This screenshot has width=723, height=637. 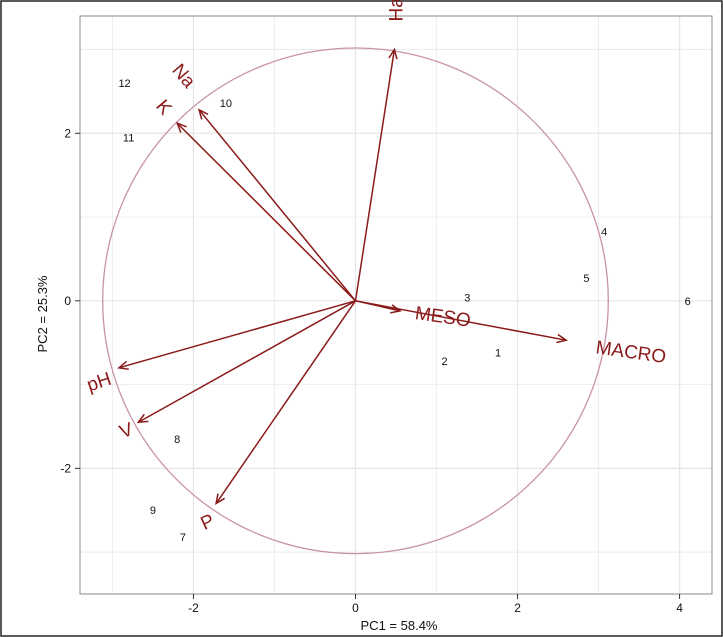 I want to click on sample-point-3: 3, so click(x=467, y=298).